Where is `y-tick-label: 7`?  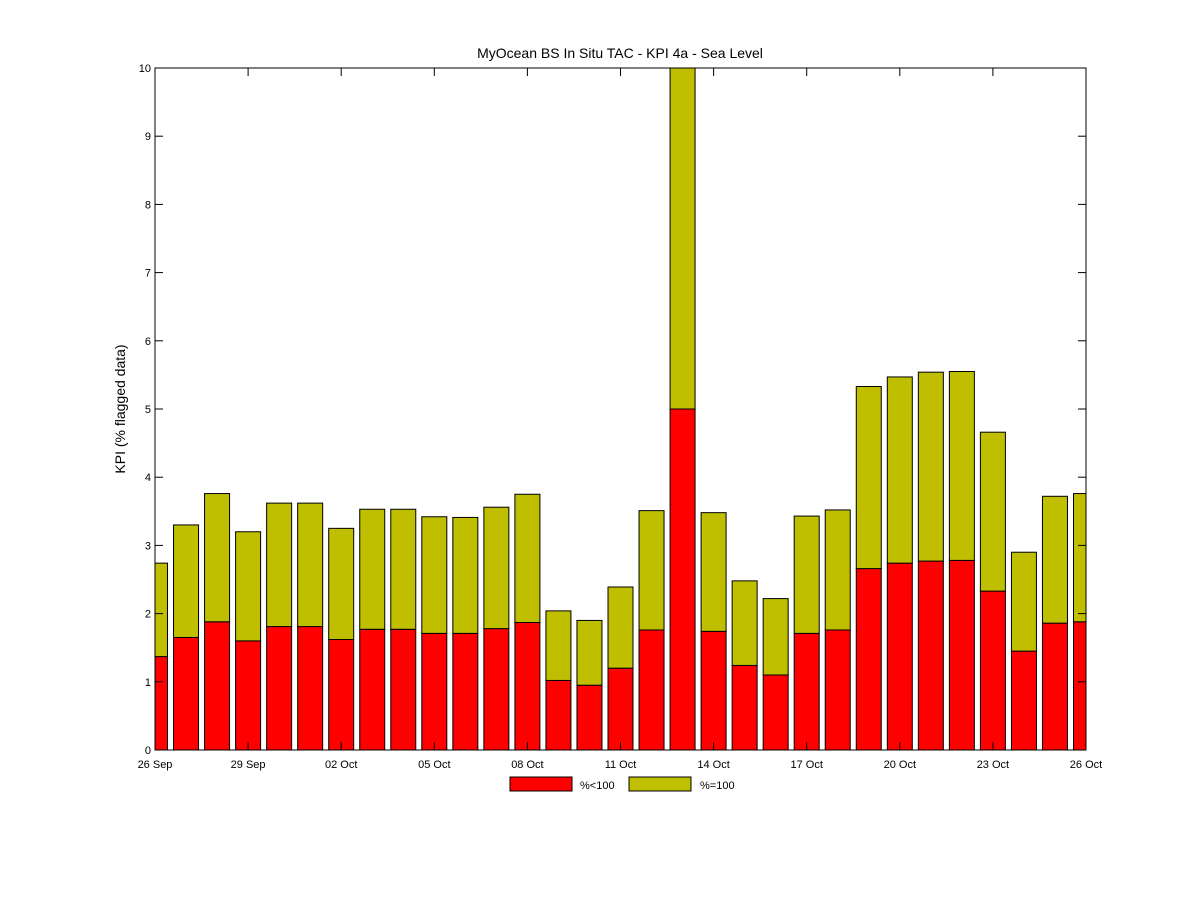
y-tick-label: 7 is located at coordinates (148, 274).